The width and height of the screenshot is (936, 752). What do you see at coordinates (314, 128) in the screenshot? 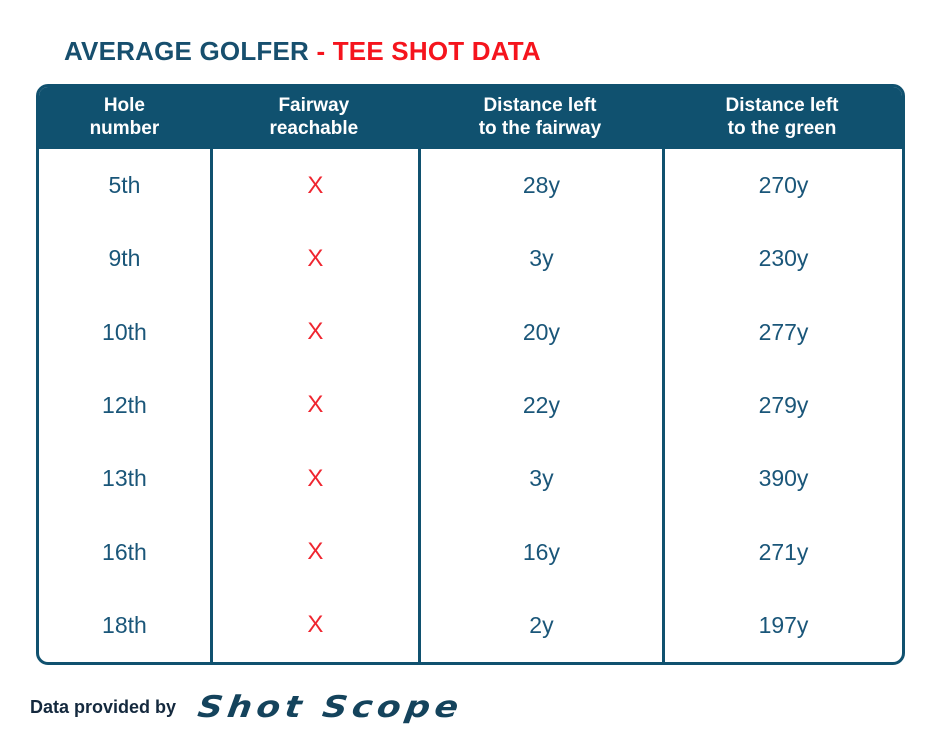
I see `header-line: reachable` at bounding box center [314, 128].